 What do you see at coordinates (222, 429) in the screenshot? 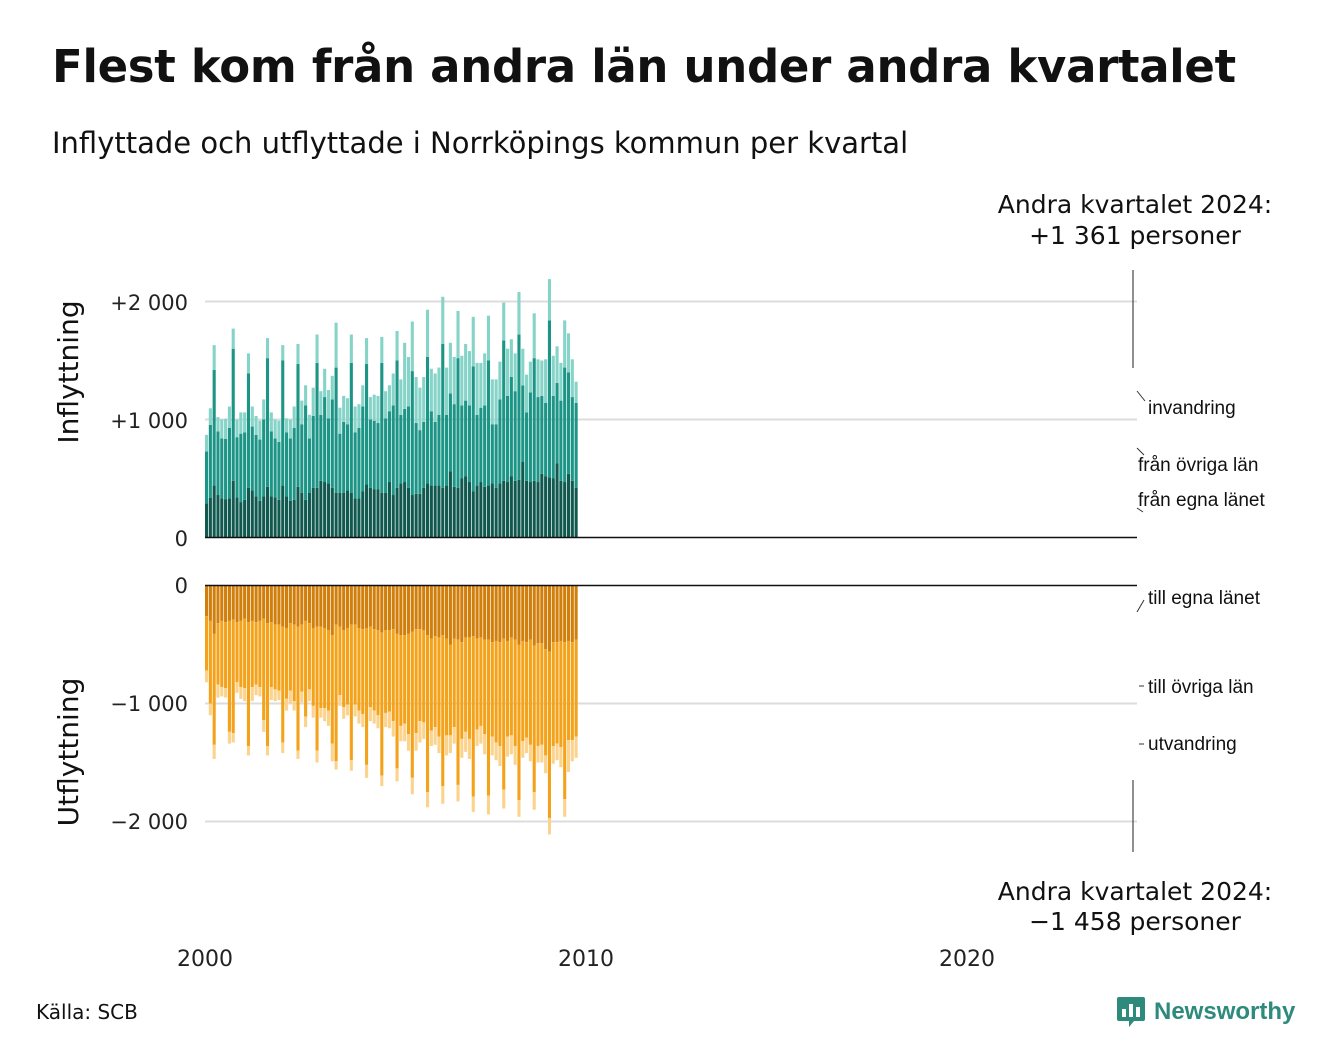
I see `bar-in-s2-q4` at bounding box center [222, 429].